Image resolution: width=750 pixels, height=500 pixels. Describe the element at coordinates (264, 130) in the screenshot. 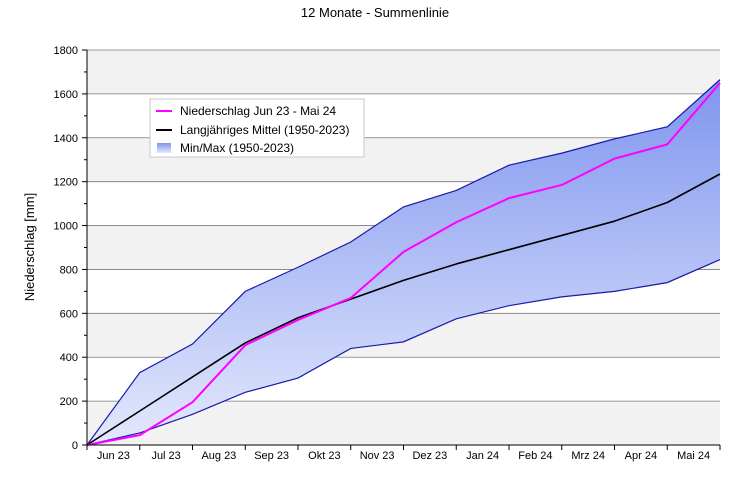

I see `legend-label: Langjähriges Mittel (1950-2023)` at that location.